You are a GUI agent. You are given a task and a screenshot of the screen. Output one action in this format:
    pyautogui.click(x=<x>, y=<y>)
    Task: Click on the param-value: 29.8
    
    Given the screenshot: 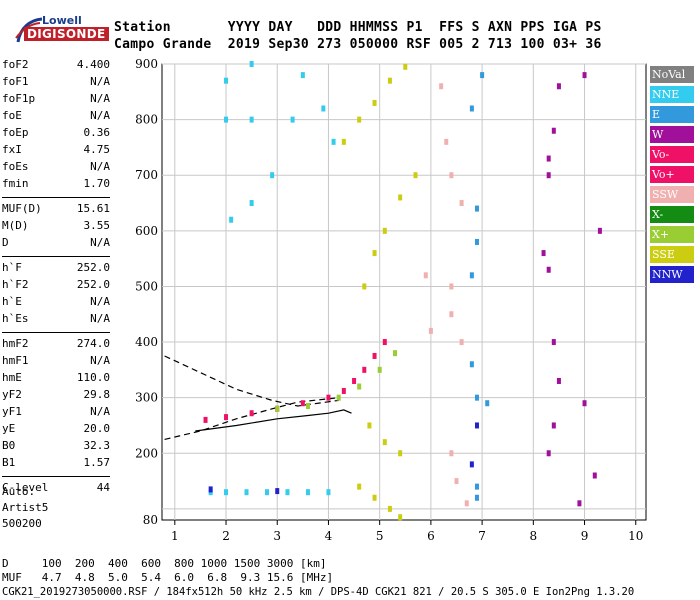 What is the action you would take?
    pyautogui.click(x=97, y=394)
    